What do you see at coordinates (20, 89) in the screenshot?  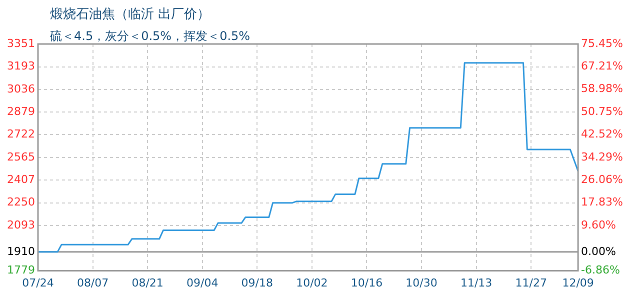 I see `y-tick-label: 3036` at bounding box center [20, 89].